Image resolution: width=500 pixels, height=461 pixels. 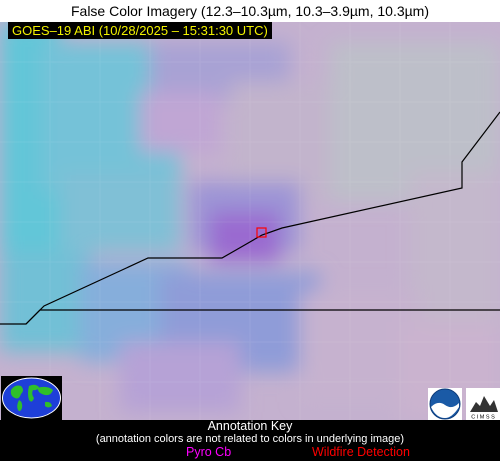 What do you see at coordinates (250, 452) in the screenshot?
I see `annotation-key-legend: Pyro Cb Wildfire Detection` at bounding box center [250, 452].